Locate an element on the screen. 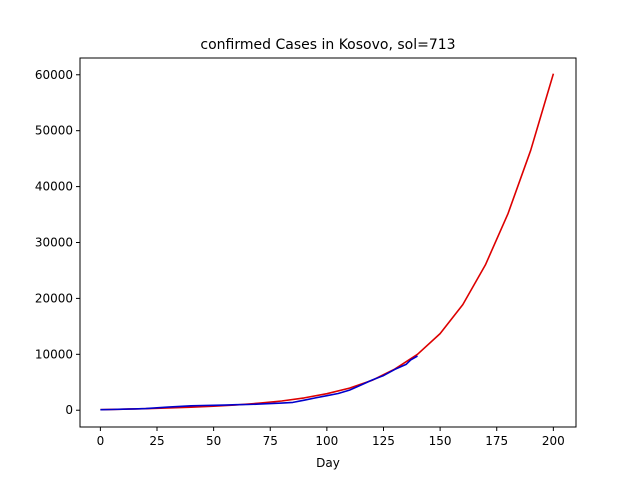  y-tick-label: 30000 is located at coordinates (54, 243).